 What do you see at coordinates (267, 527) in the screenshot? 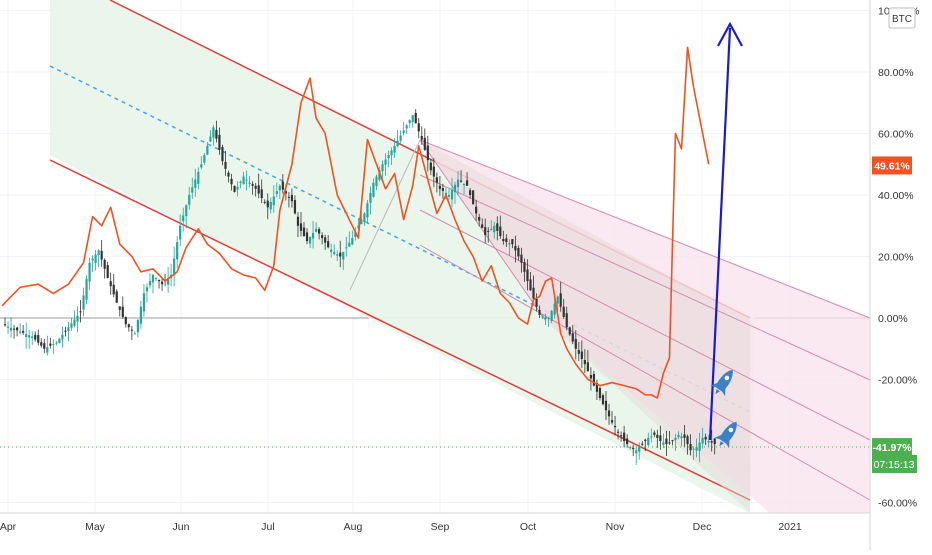
I see `x-tick-label: Jul` at bounding box center [267, 527].